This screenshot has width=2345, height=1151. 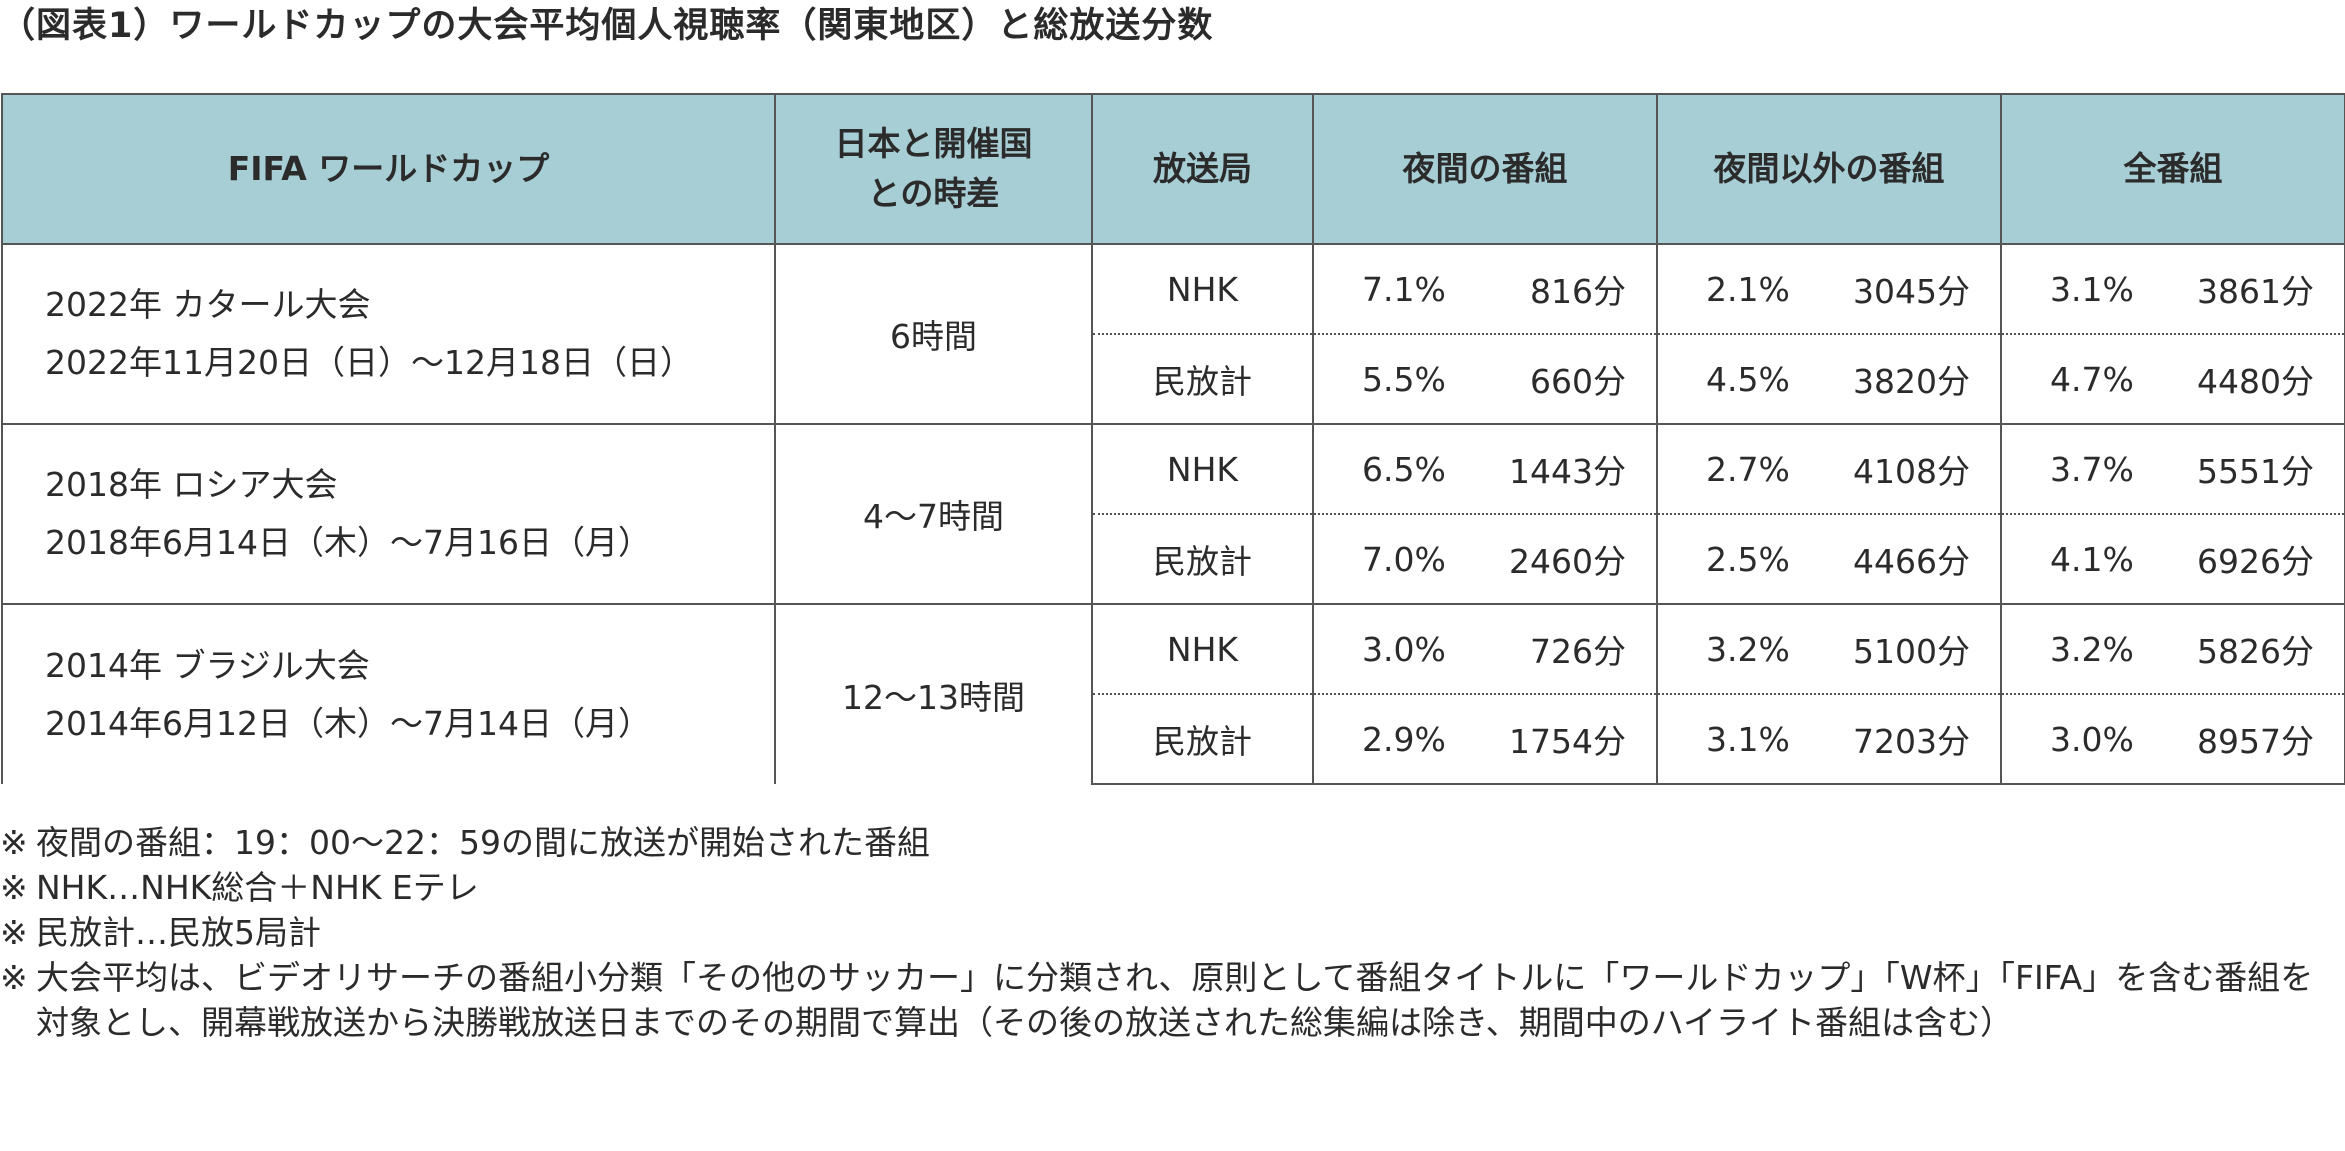 What do you see at coordinates (1578, 291) in the screenshot?
I see `night-minutes: 816分` at bounding box center [1578, 291].